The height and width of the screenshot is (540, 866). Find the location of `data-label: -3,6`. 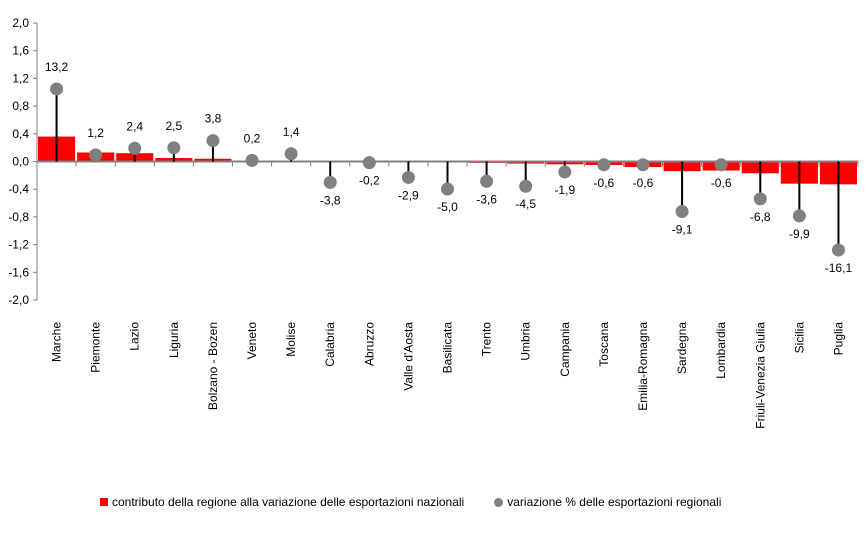

data-label: -3,6 is located at coordinates (486, 199).